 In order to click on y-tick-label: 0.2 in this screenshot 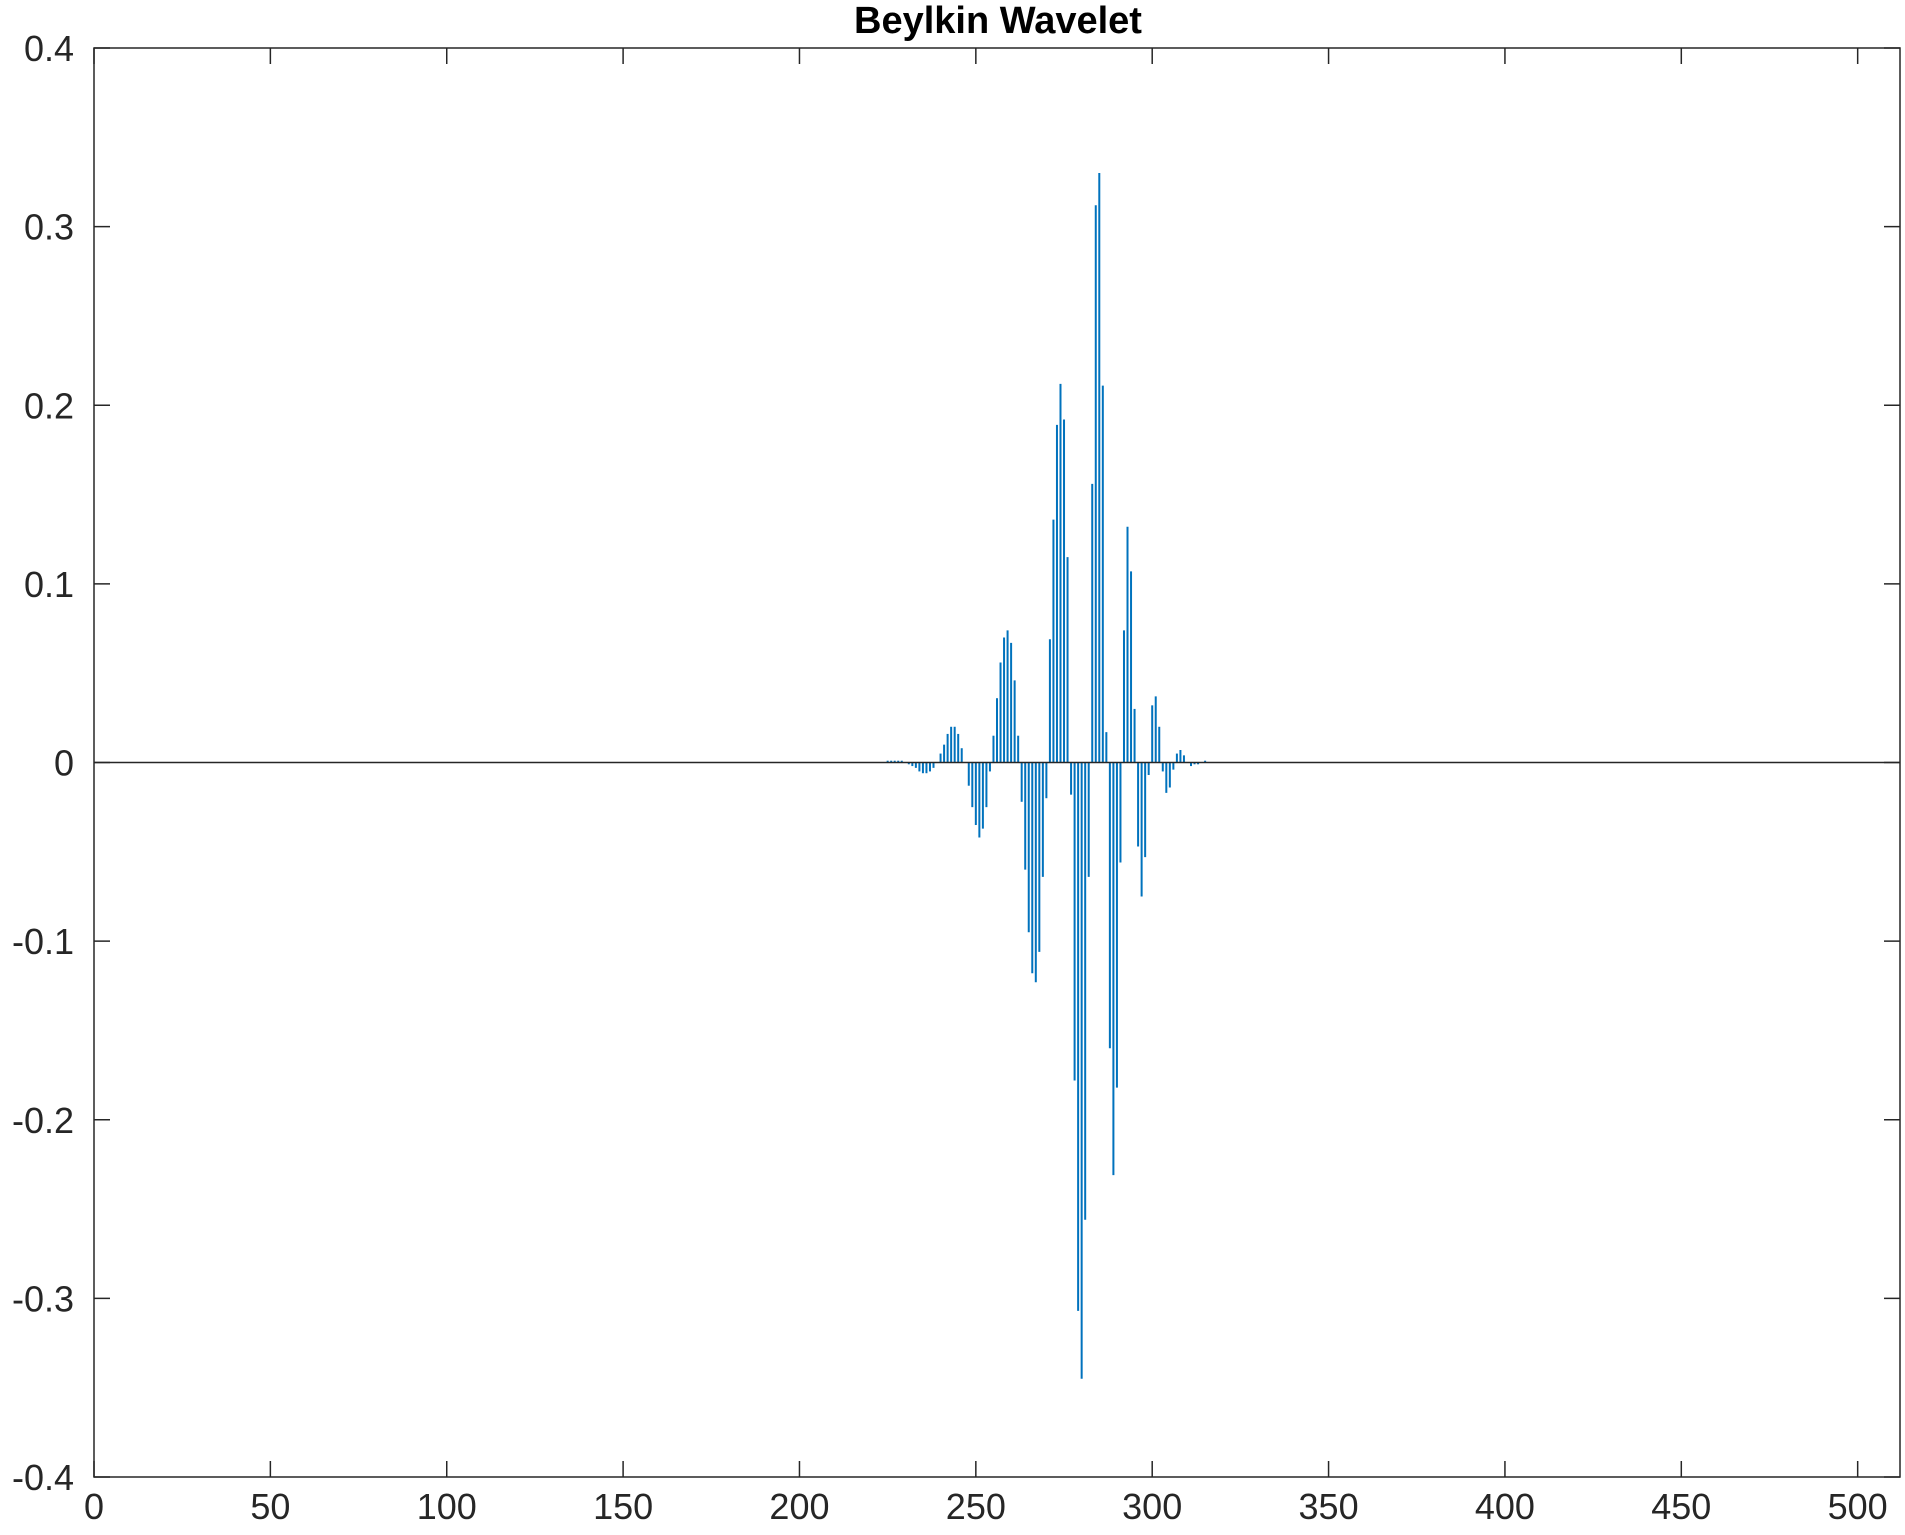, I will do `click(49, 405)`.